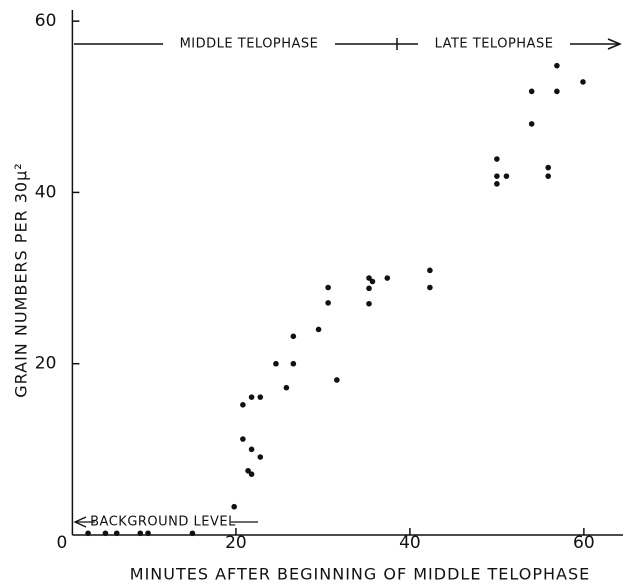 The width and height of the screenshot is (638, 587). Describe the element at coordinates (236, 543) in the screenshot. I see `x-tick-label: 20` at that location.